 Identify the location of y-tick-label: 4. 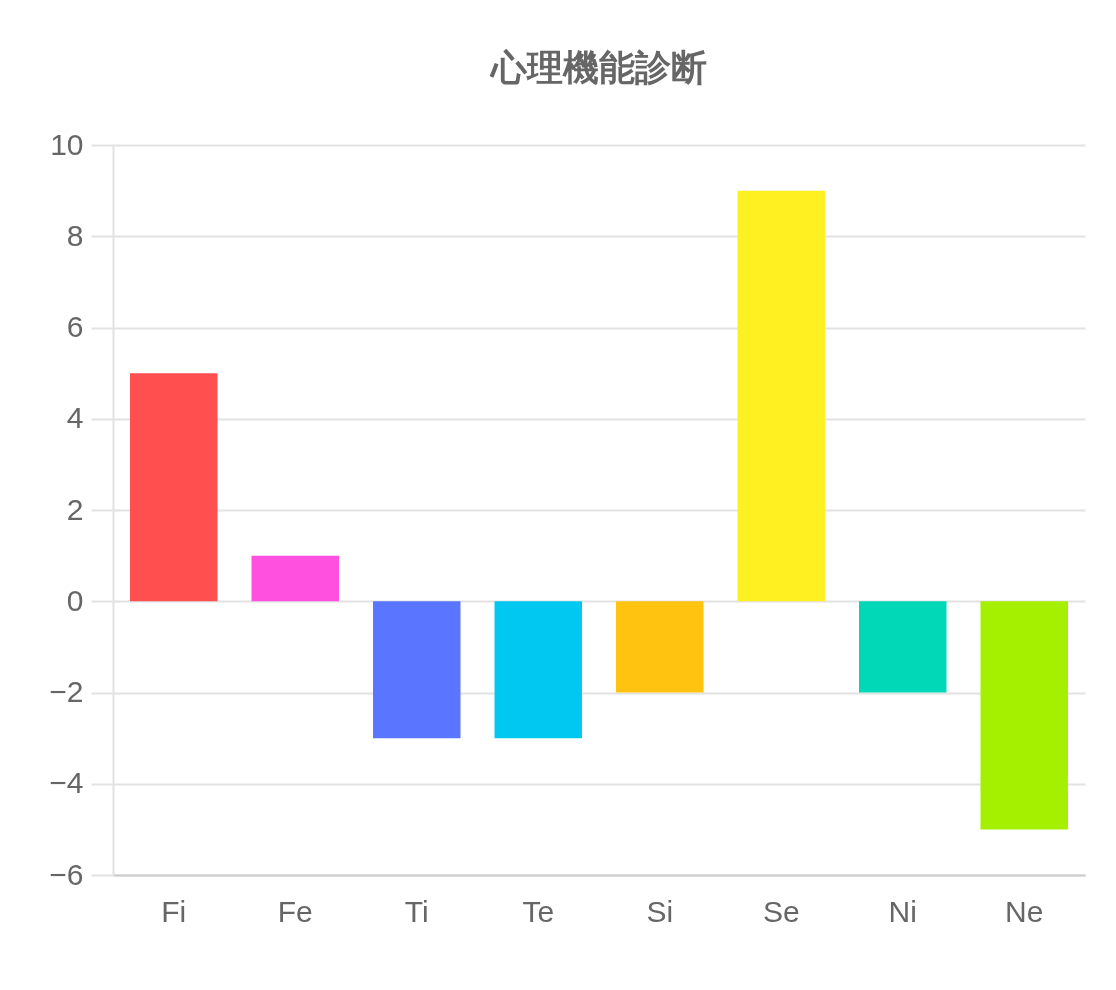
(75, 418).